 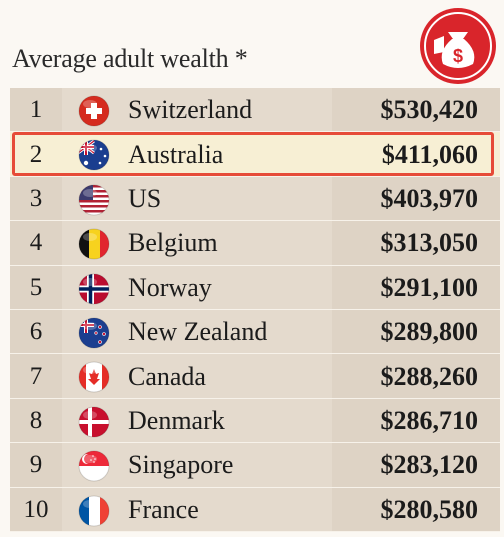 I want to click on us-flag-icon, so click(x=94, y=200).